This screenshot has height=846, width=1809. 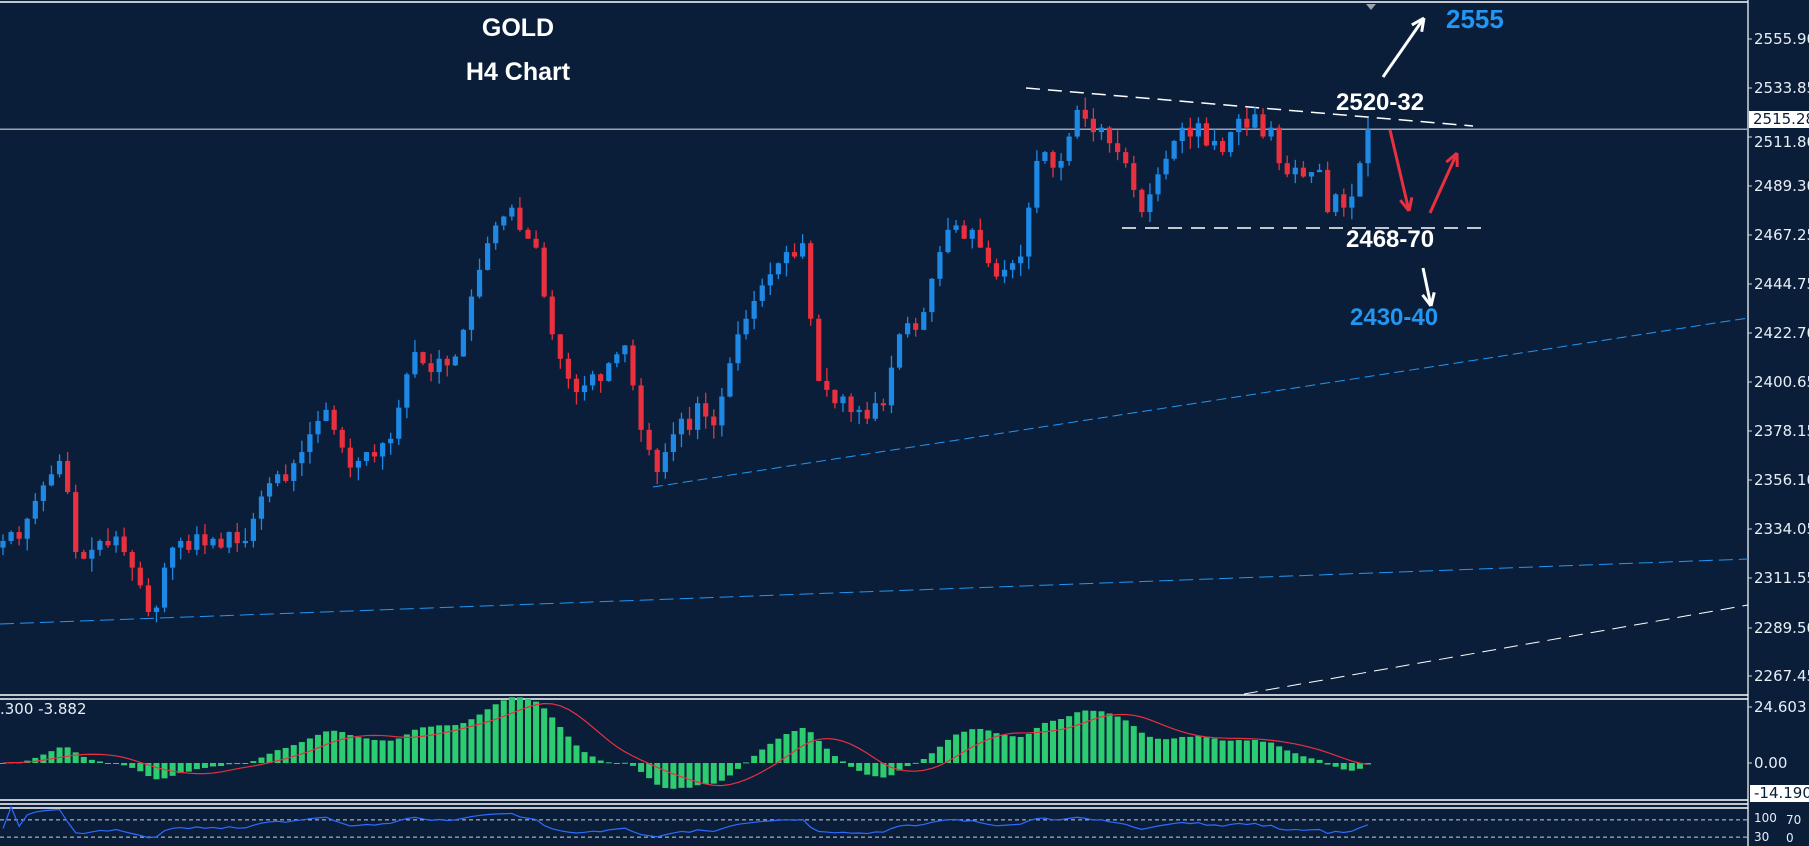 I want to click on y-tick: 2400.65, so click(x=1781, y=382).